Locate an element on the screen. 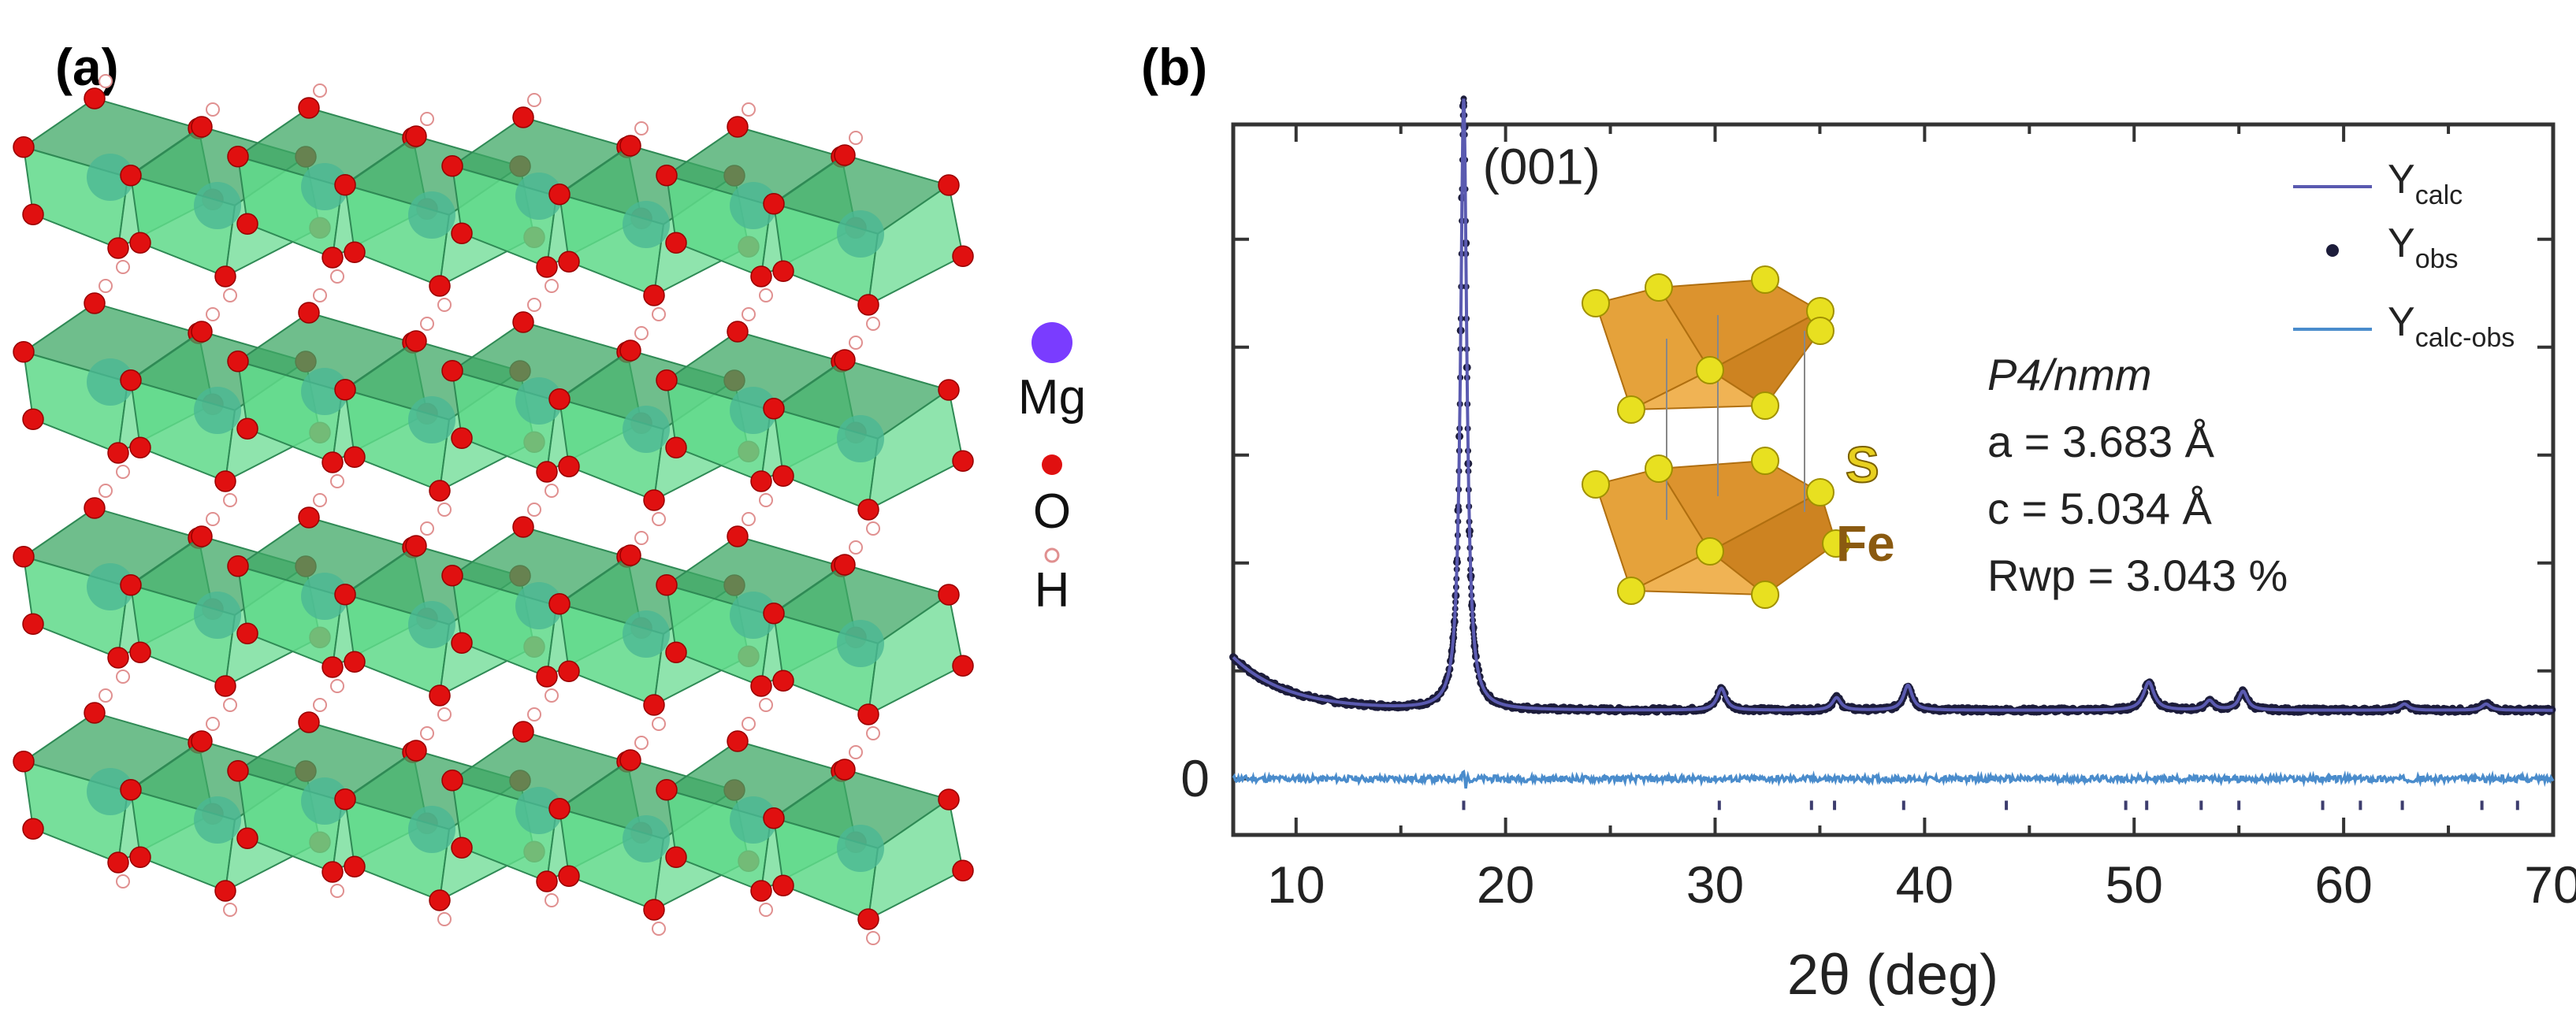 The image size is (2576, 1035). chart-legend: Ycalc Yobs Ycalc-obs is located at coordinates (2404, 255).